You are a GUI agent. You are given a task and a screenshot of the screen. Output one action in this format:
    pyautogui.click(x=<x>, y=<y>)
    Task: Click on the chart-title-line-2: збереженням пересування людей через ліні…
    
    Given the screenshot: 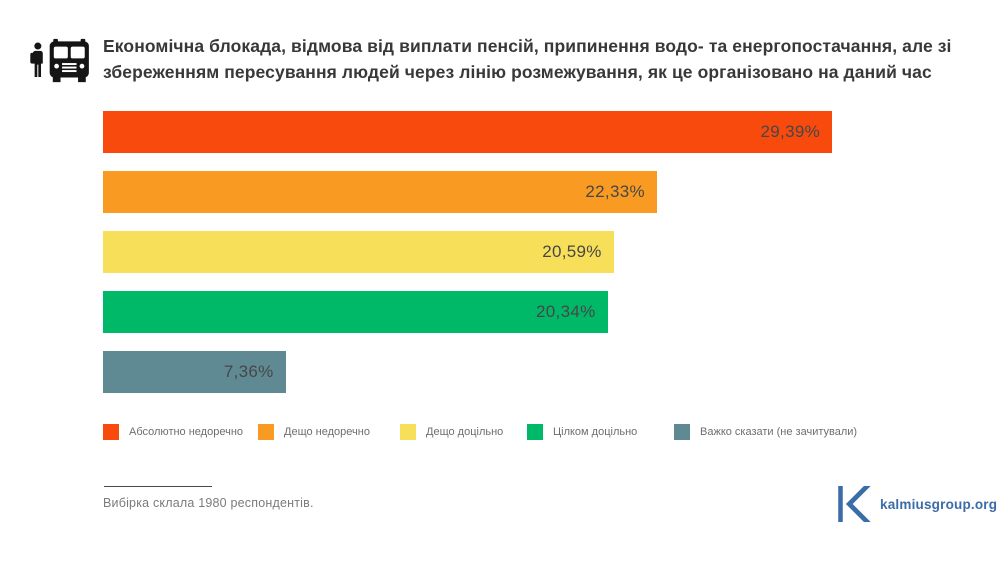 What is the action you would take?
    pyautogui.click(x=517, y=72)
    